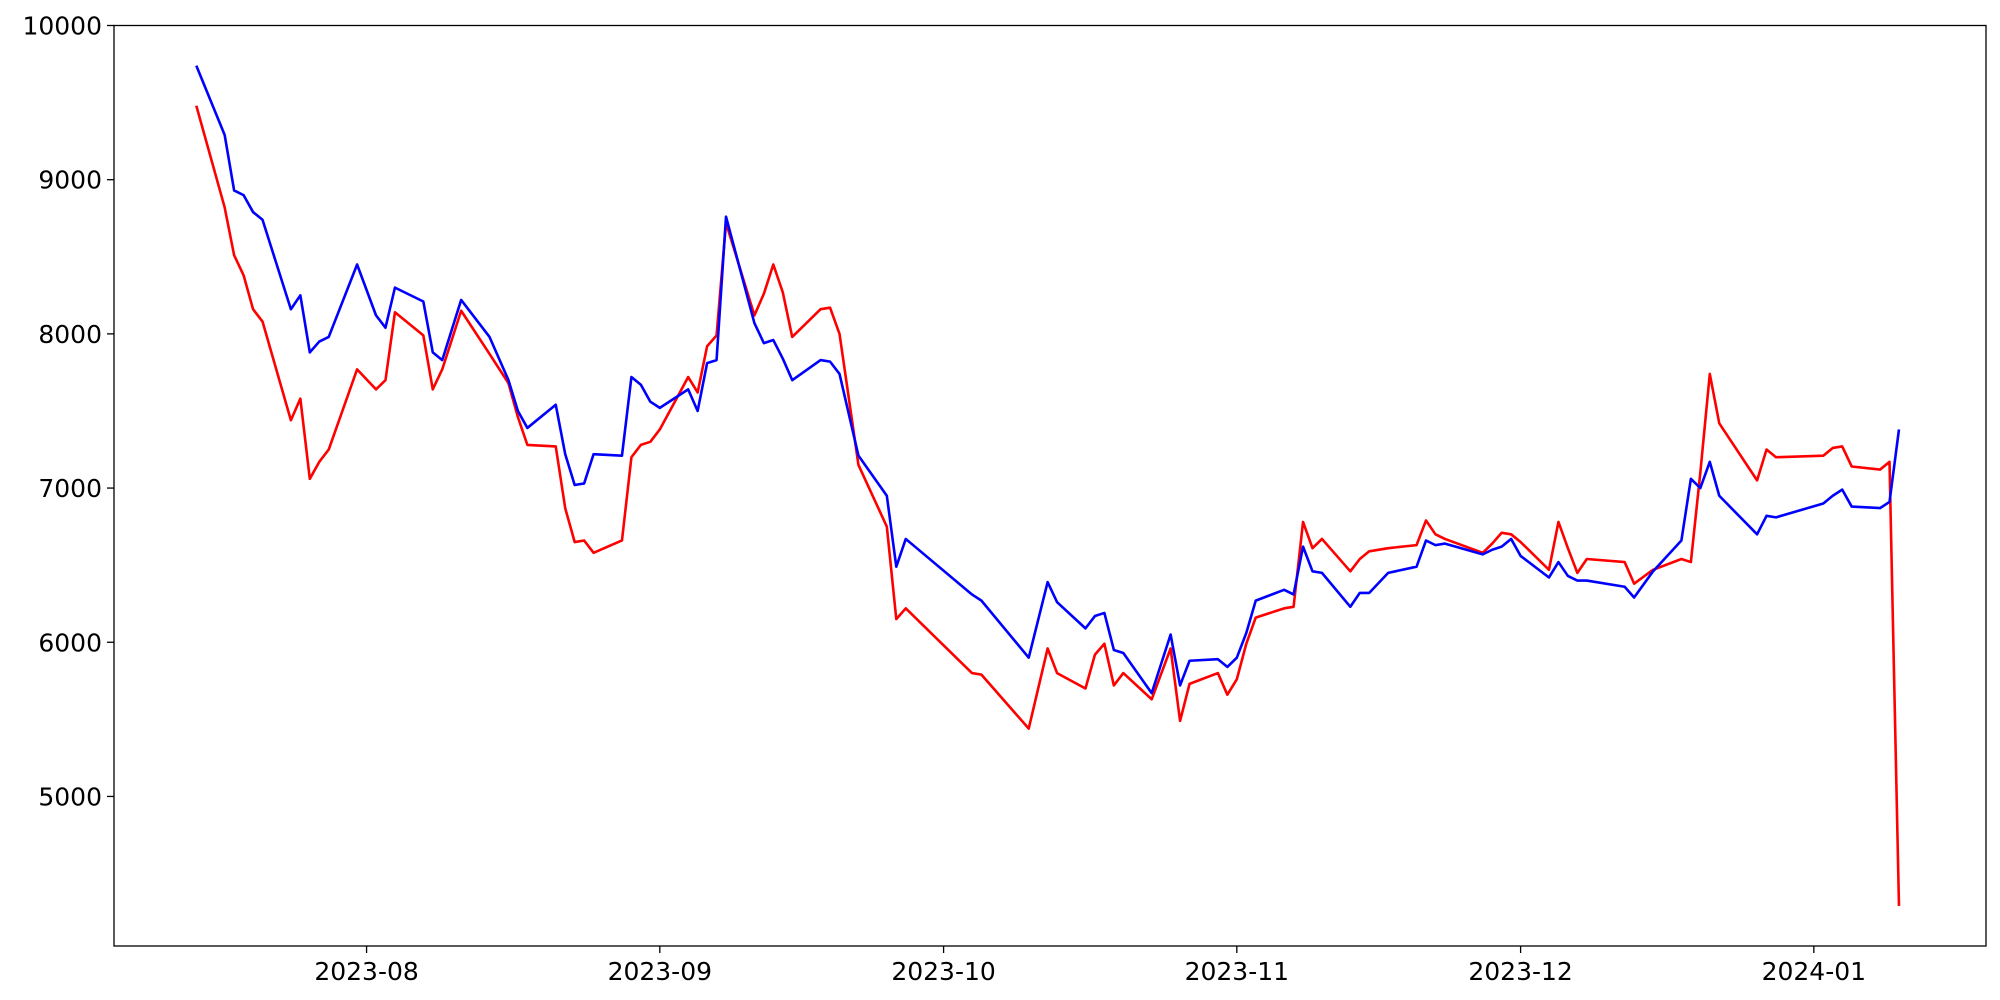  What do you see at coordinates (70, 642) in the screenshot?
I see `y-tick-label: 6000` at bounding box center [70, 642].